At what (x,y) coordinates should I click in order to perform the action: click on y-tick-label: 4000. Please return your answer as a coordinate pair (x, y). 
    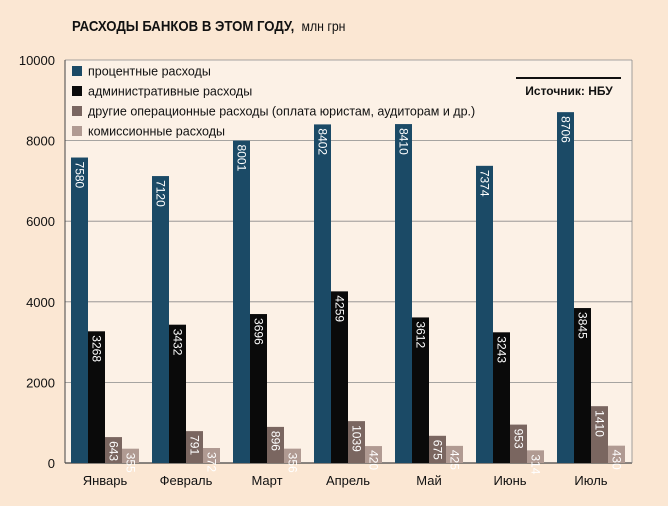
    Looking at the image, I should click on (40, 302).